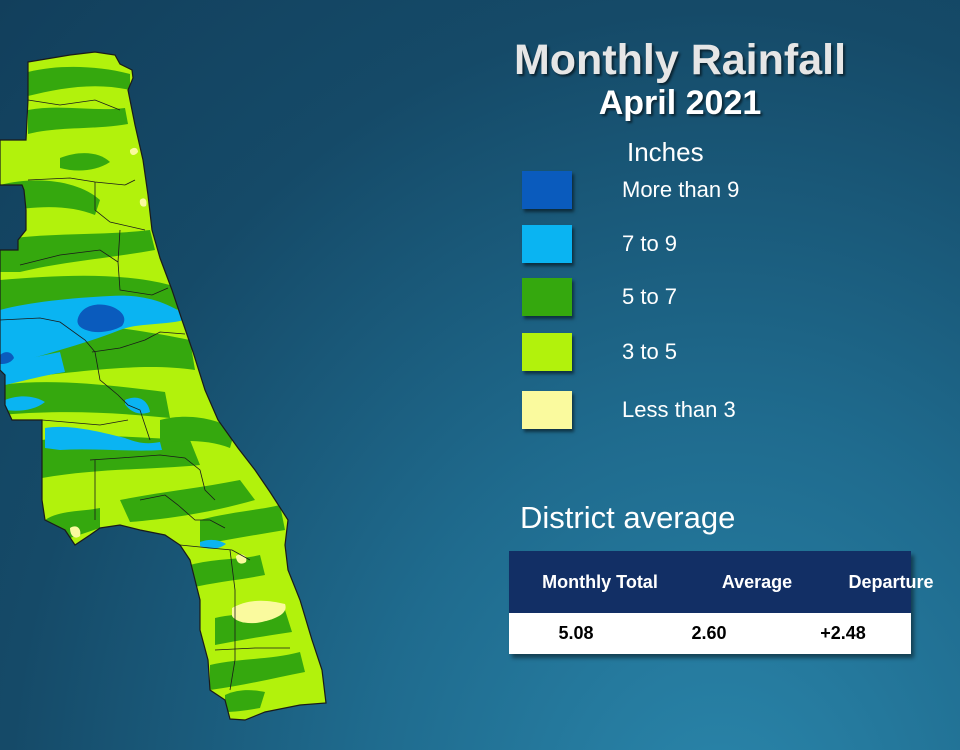  I want to click on column-header-departure: Departure, so click(891, 581).